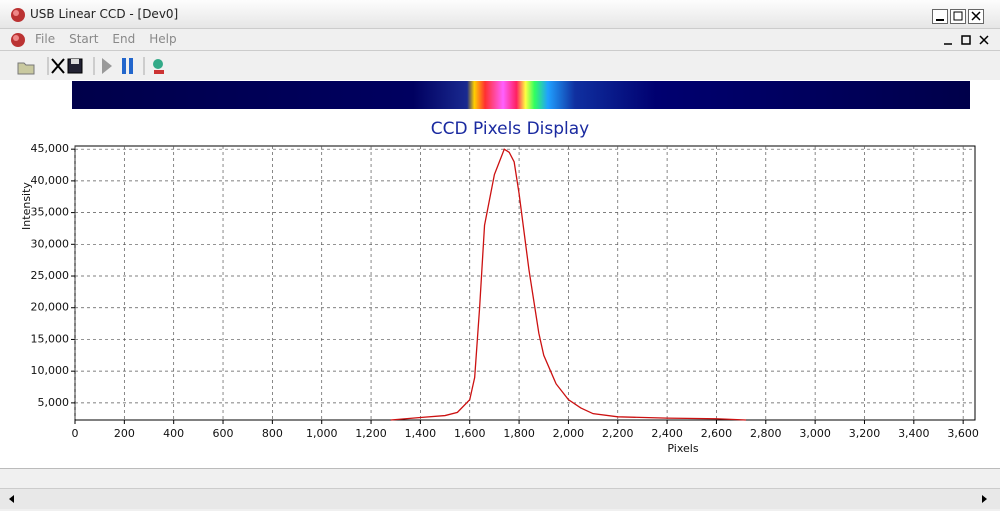 Image resolution: width=1000 pixels, height=511 pixels. What do you see at coordinates (104, 14) in the screenshot?
I see `window-title: USB Linear CCD - [Dev0]` at bounding box center [104, 14].